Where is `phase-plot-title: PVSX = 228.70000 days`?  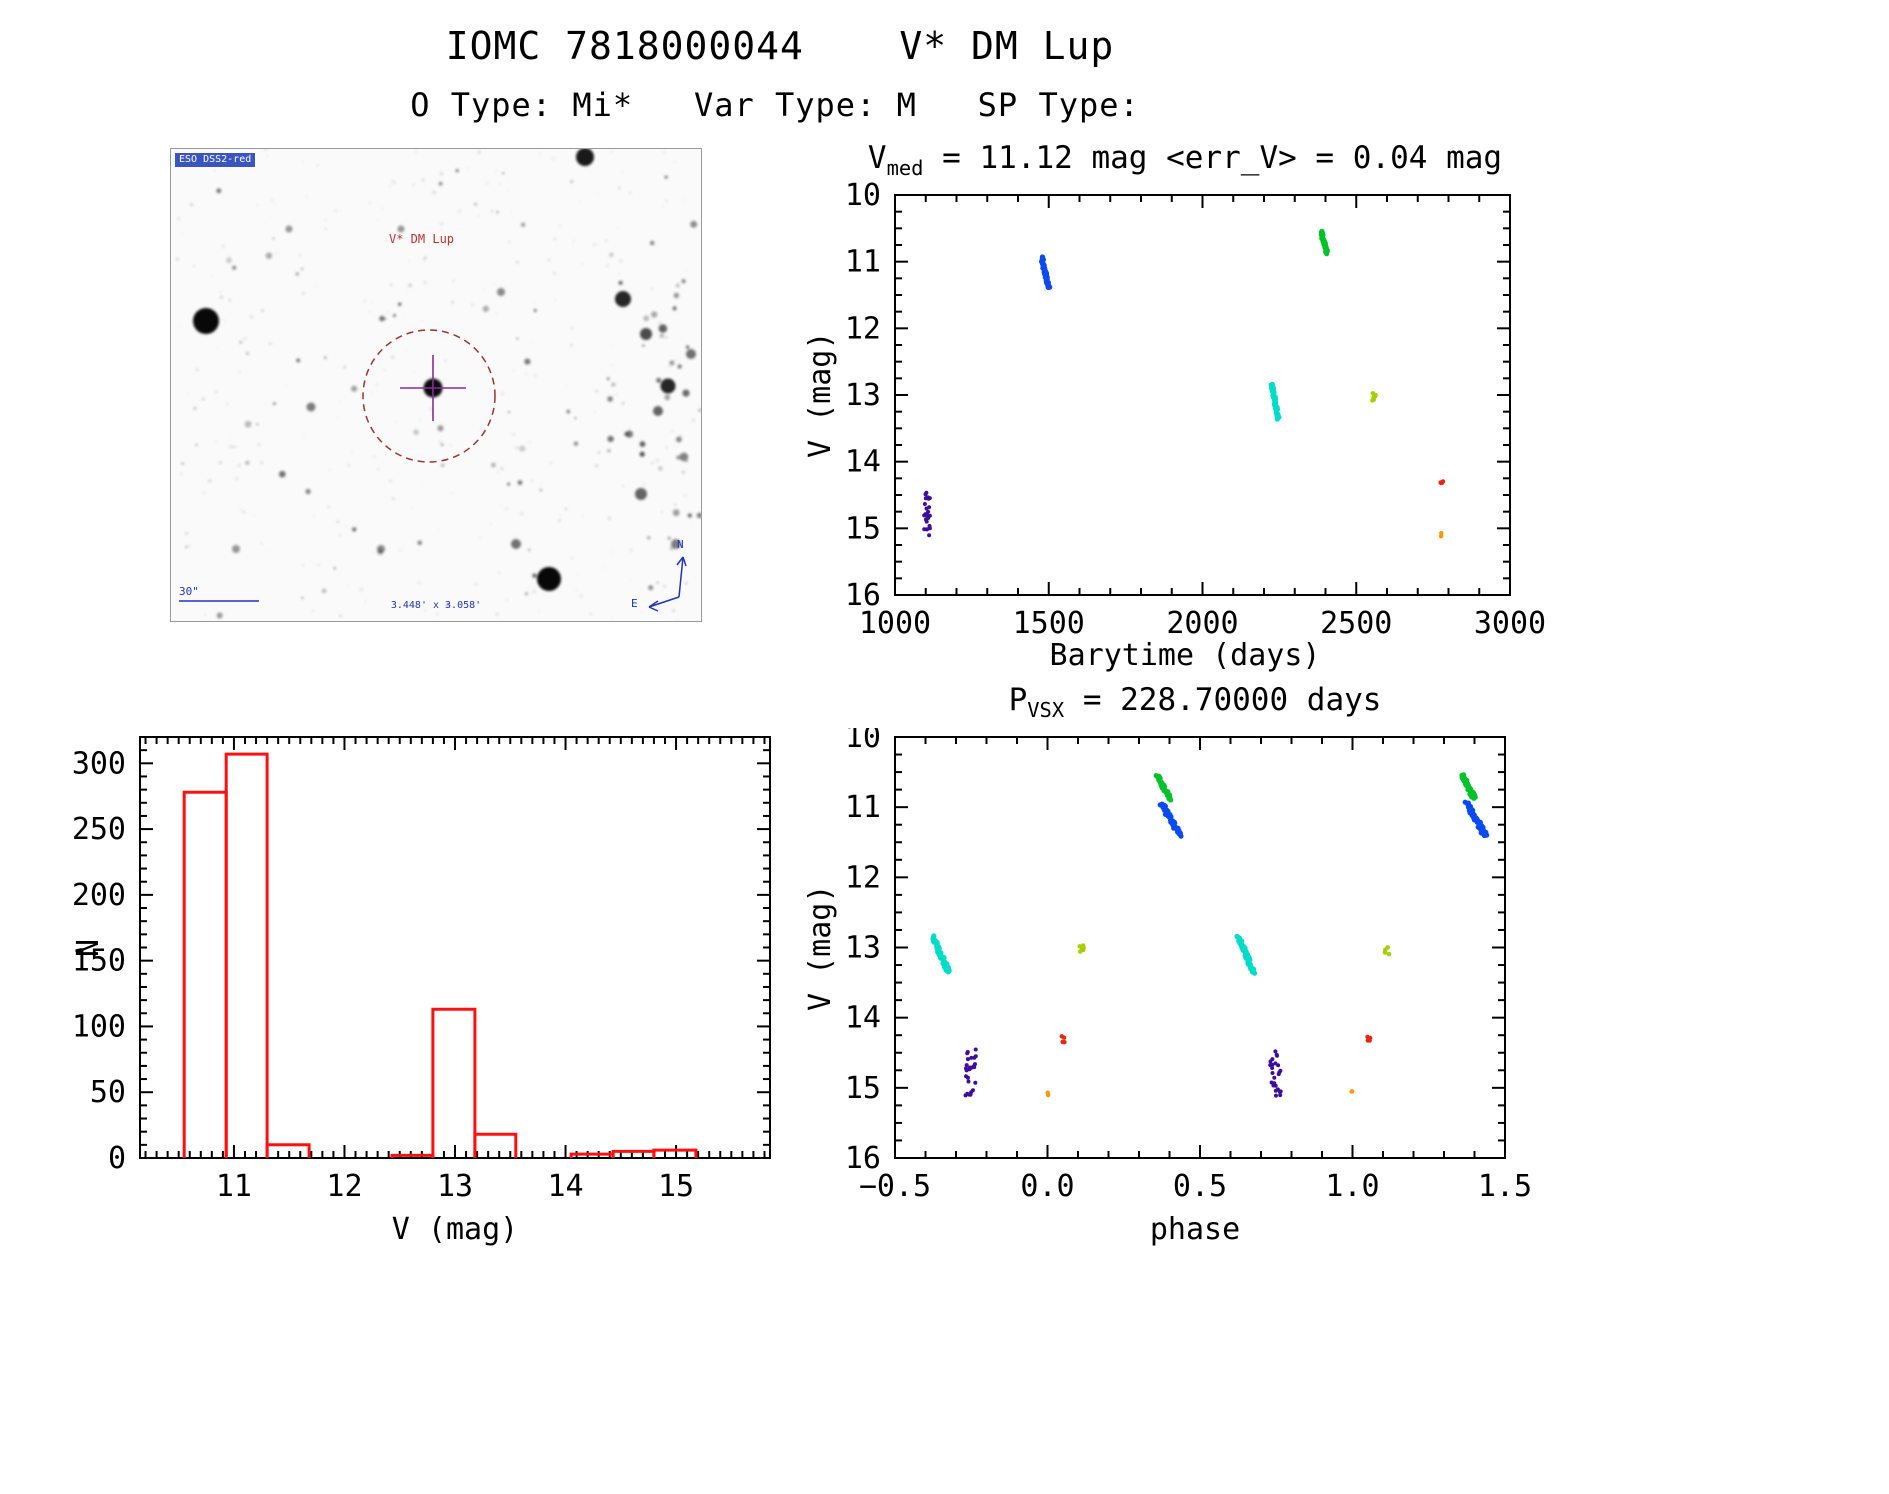
phase-plot-title: PVSX = 228.70000 days is located at coordinates (1195, 702).